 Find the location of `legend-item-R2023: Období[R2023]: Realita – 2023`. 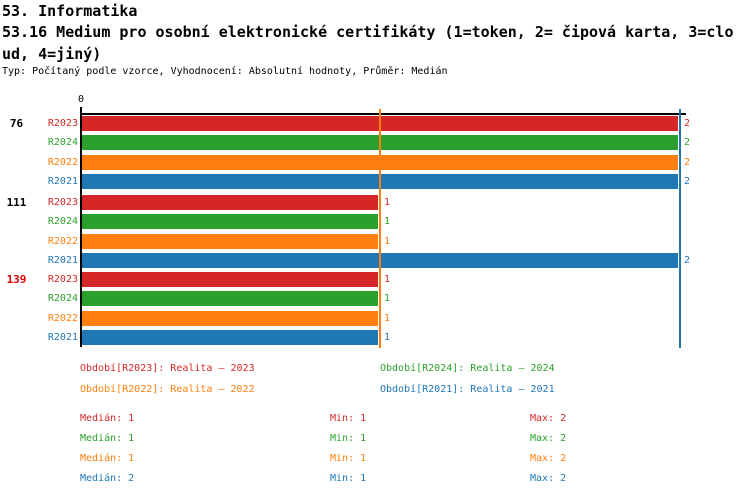

legend-item-R2023: Období[R2023]: Realita – 2023 is located at coordinates (167, 368).